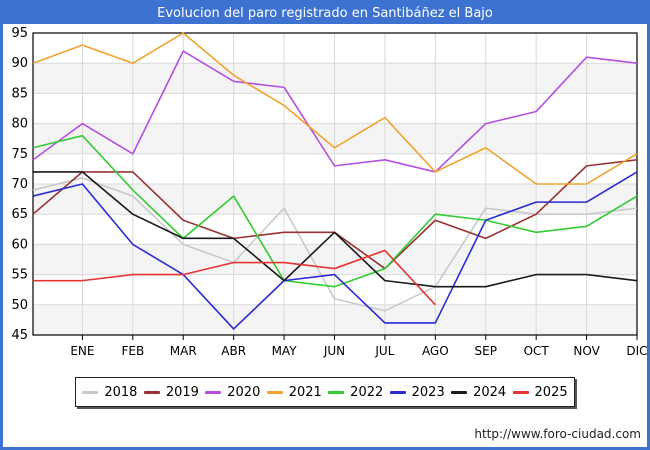 The height and width of the screenshot is (450, 650). Describe the element at coordinates (367, 392) in the screenshot. I see `legend-label: 2022` at that location.